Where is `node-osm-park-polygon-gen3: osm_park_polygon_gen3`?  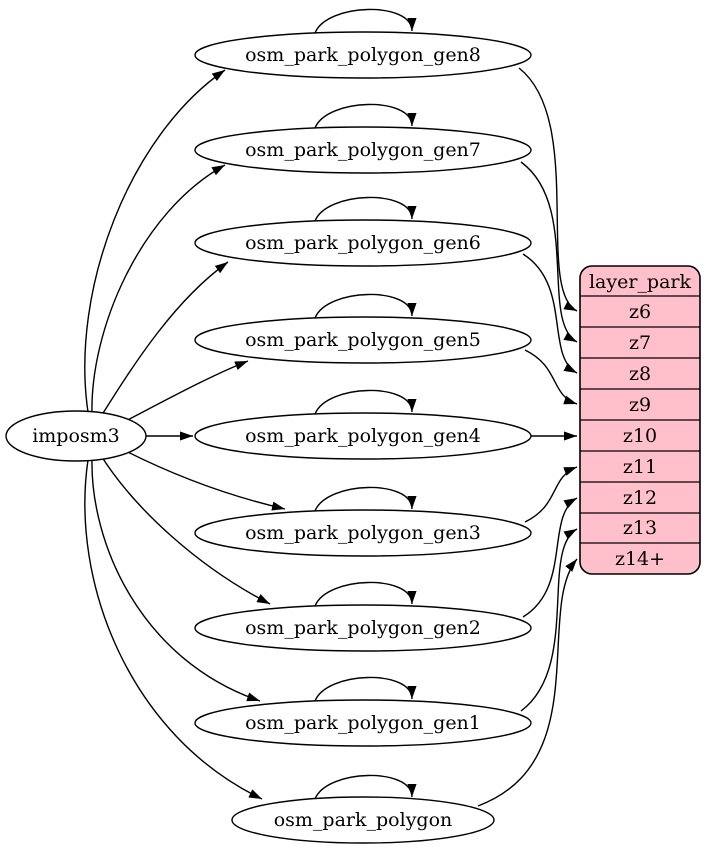
node-osm-park-polygon-gen3: osm_park_polygon_gen3 is located at coordinates (363, 533).